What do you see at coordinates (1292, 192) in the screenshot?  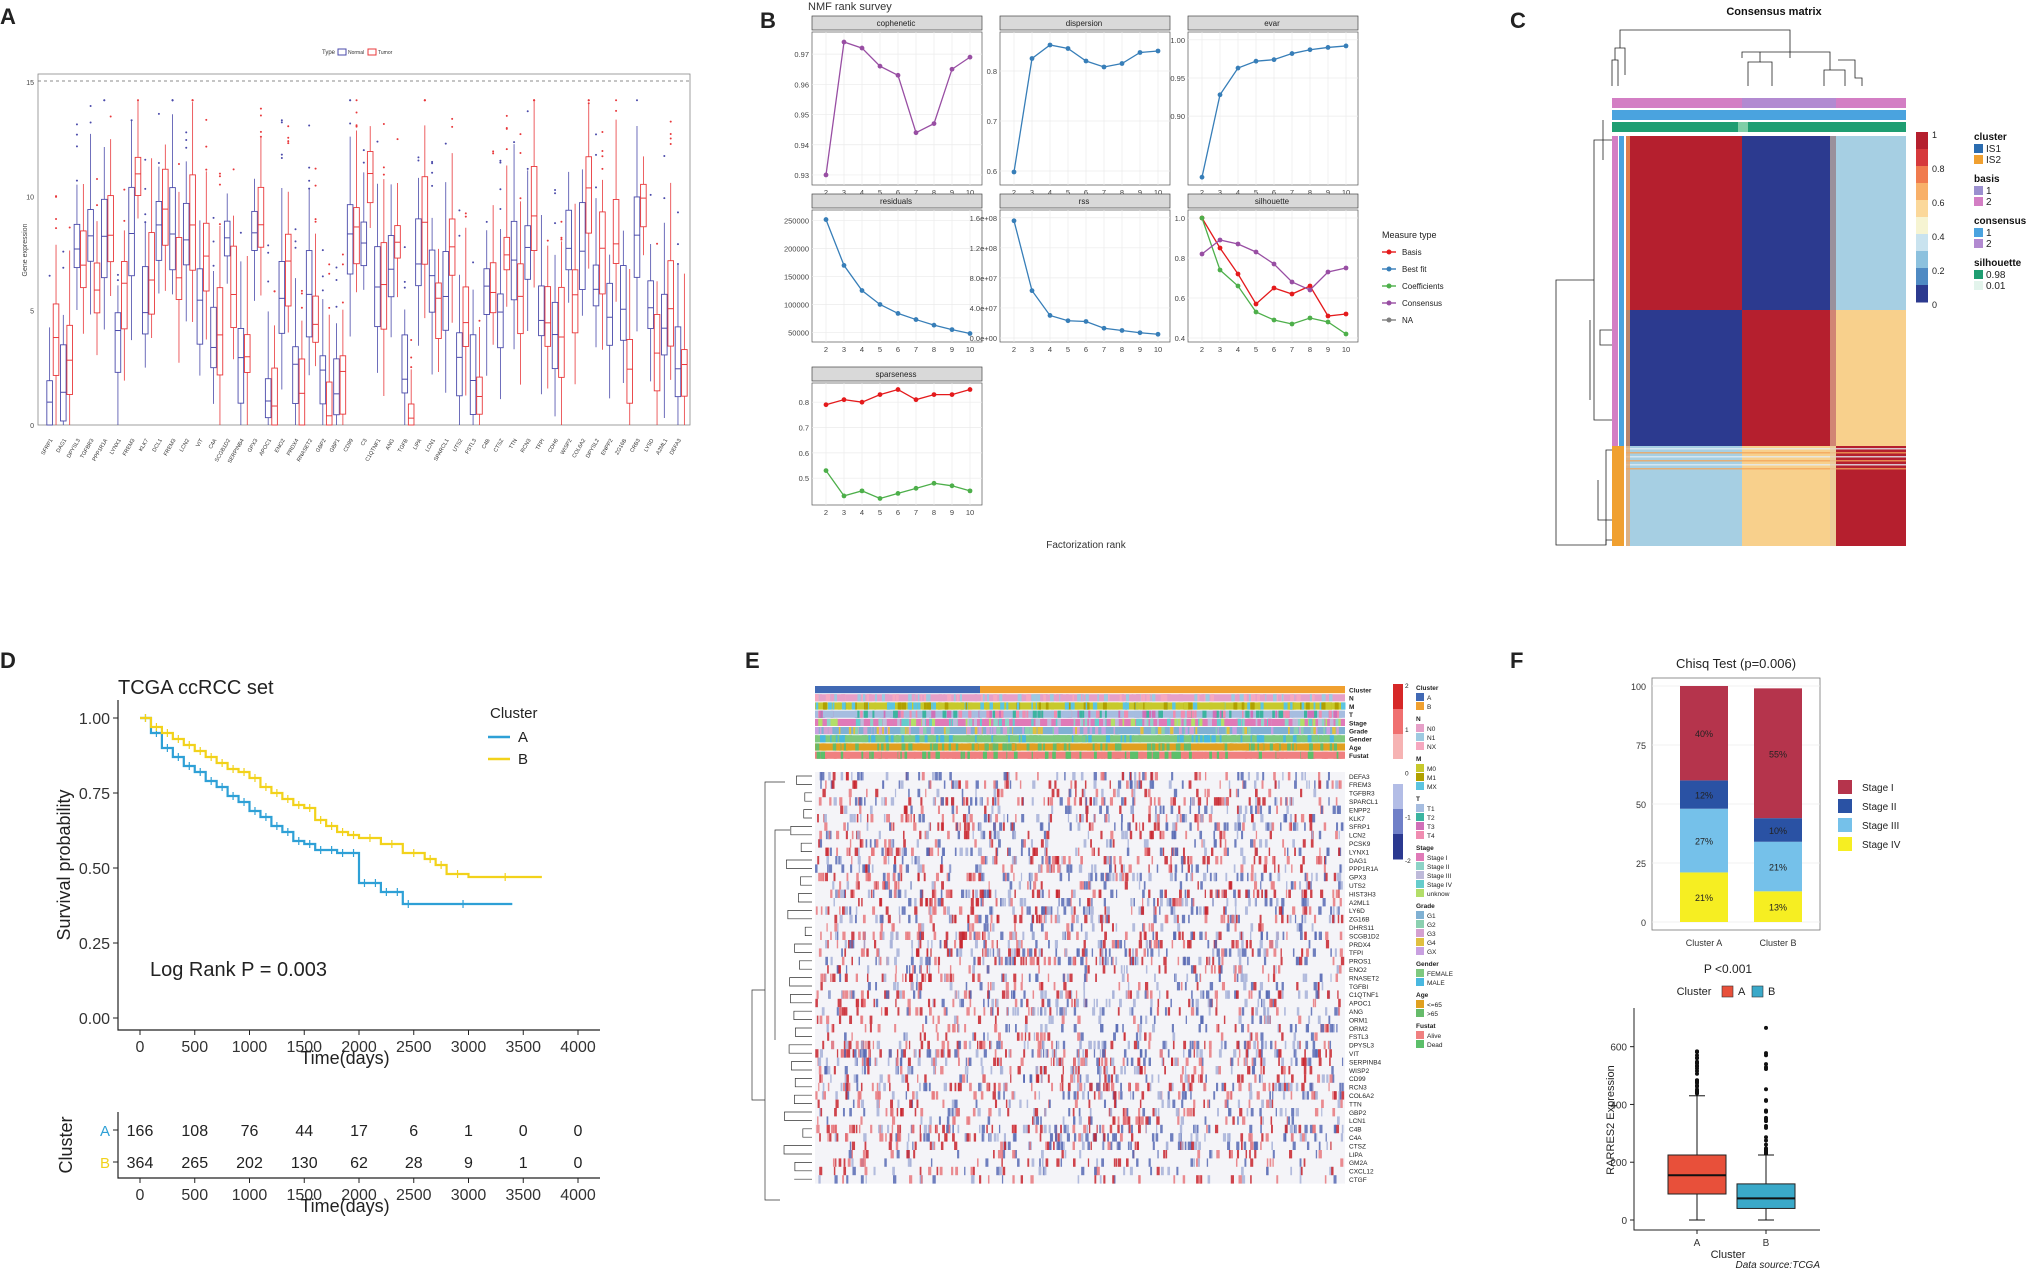 I see `x-tick-label: 7` at bounding box center [1292, 192].